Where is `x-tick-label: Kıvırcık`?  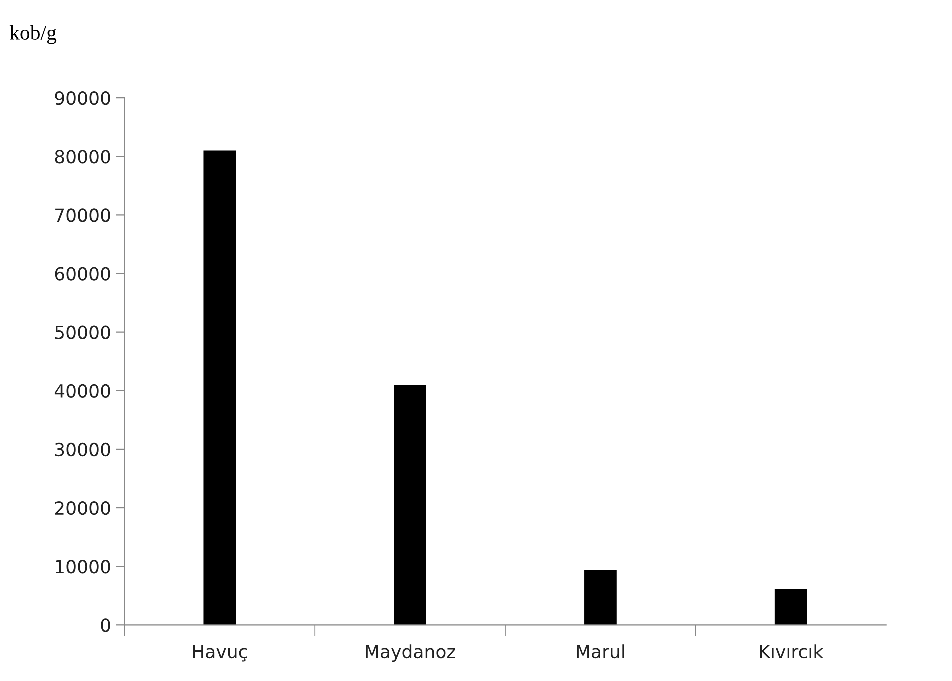
x-tick-label: Kıvırcık is located at coordinates (792, 651).